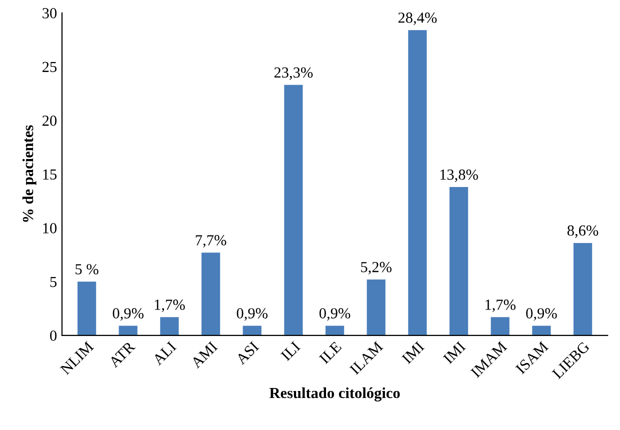 The height and width of the screenshot is (430, 620). Describe the element at coordinates (49, 67) in the screenshot. I see `y-tick-label: 25` at that location.